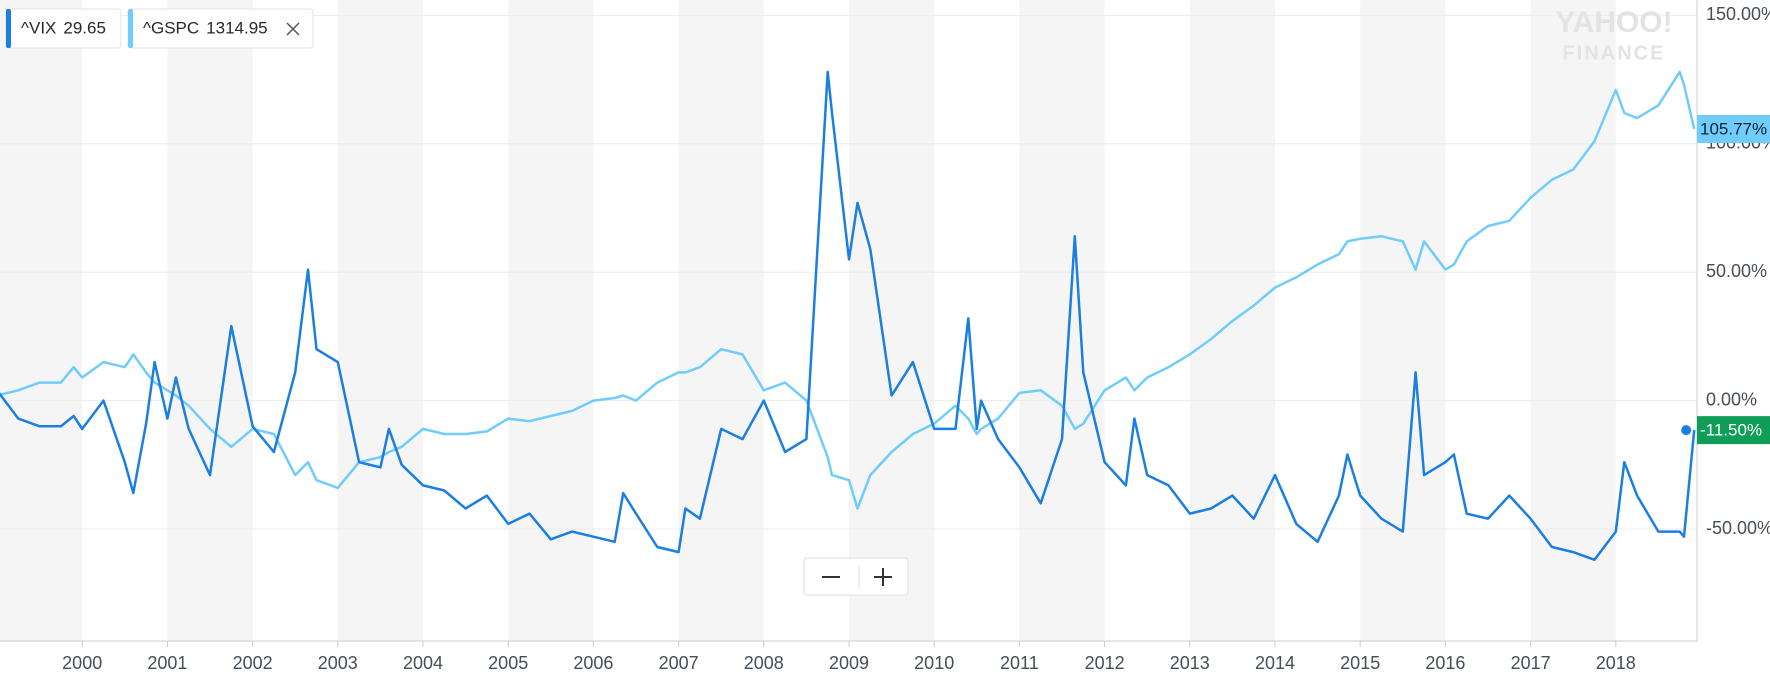 Image resolution: width=1770 pixels, height=684 pixels. What do you see at coordinates (593, 663) in the screenshot?
I see `x-tick-label: 2006` at bounding box center [593, 663].